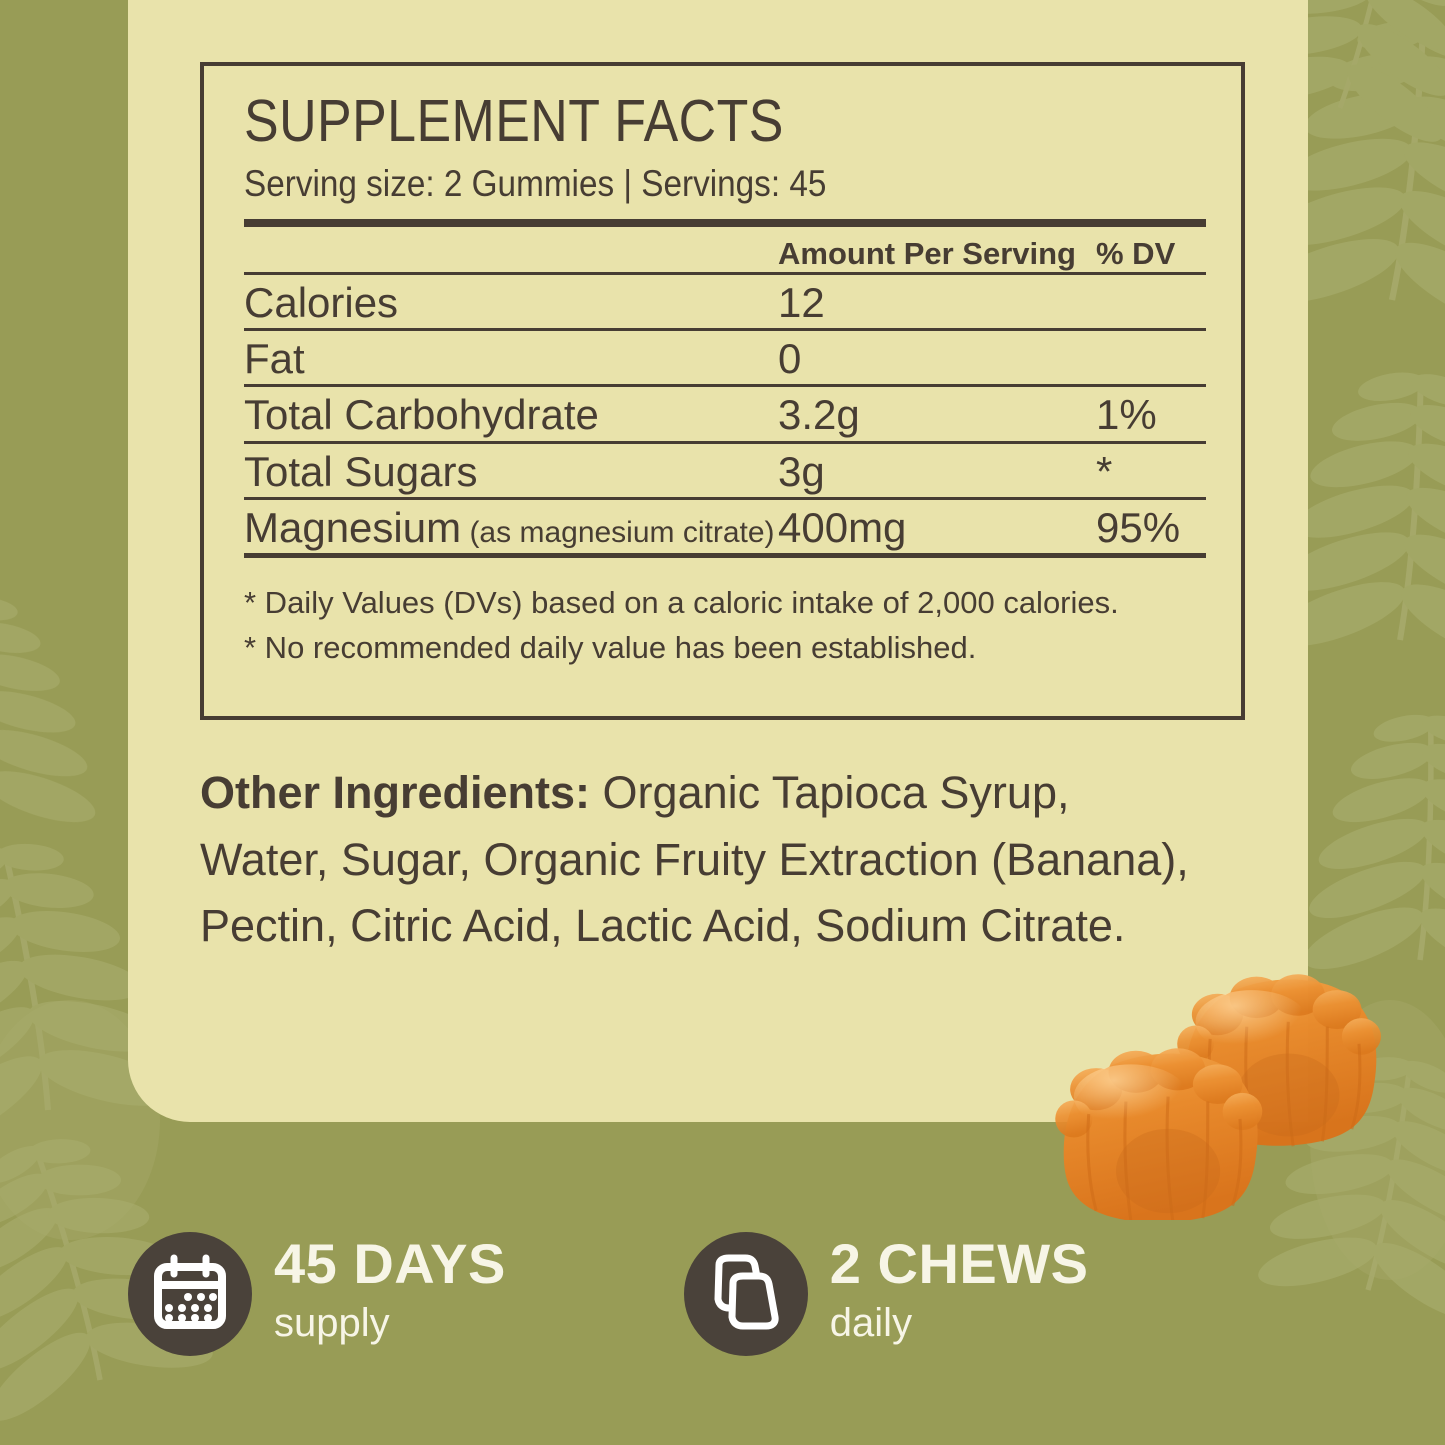 This screenshot has width=1445, height=1445. Describe the element at coordinates (725, 413) in the screenshot. I see `nutrition-row: Total Carbohydrate 3.2g 1%` at that location.